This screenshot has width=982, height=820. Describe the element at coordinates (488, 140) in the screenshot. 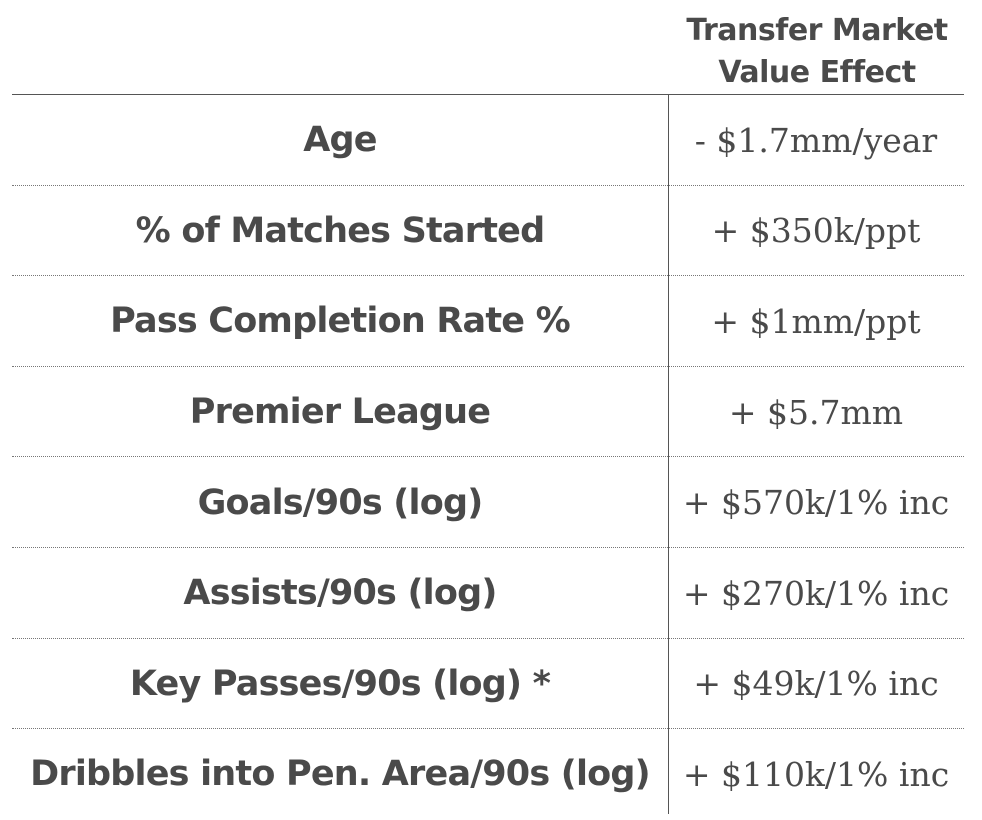

I see `table-row: Age - $1.7mm/year` at that location.